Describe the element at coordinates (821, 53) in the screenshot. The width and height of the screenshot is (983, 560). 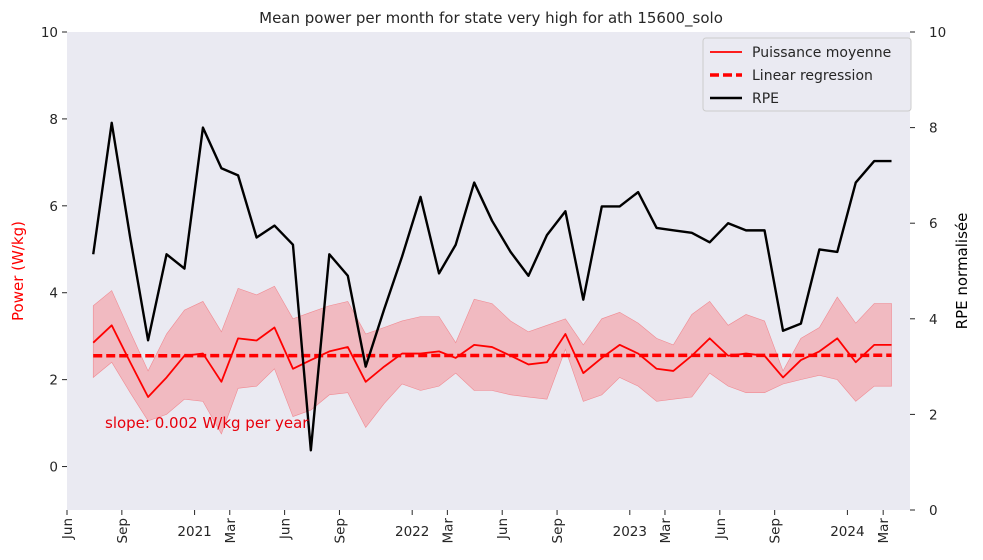
I see `legend-power-label: Puissance moyenne` at that location.